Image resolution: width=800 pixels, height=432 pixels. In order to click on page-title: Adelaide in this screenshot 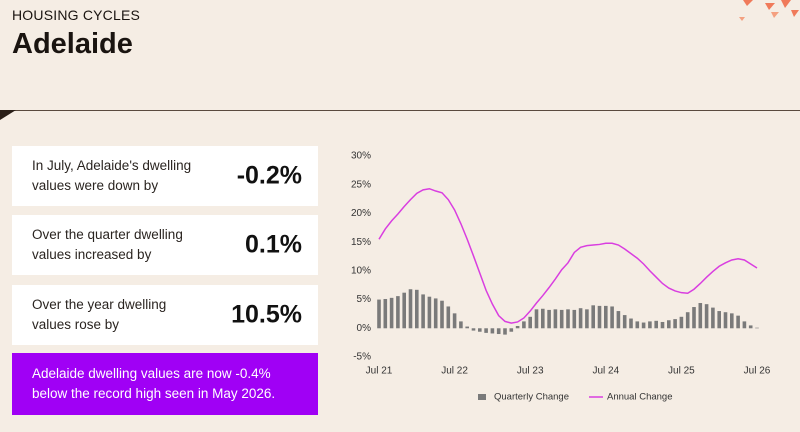, I will do `click(72, 44)`.